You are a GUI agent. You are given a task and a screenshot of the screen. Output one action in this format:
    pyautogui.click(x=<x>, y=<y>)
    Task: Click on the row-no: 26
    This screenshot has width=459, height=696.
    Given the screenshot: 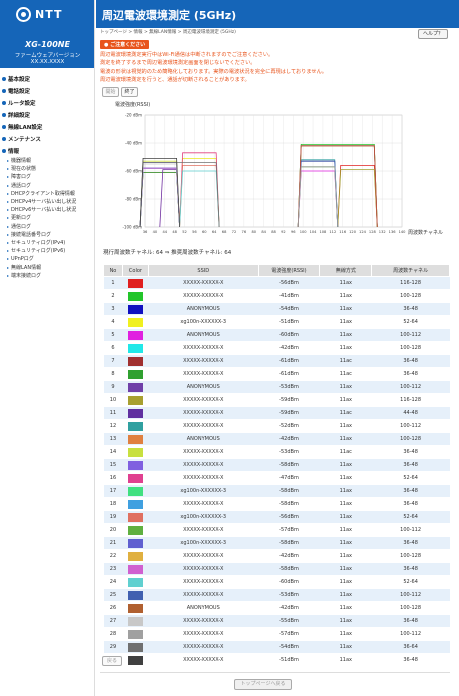 What is the action you would take?
    pyautogui.click(x=113, y=608)
    